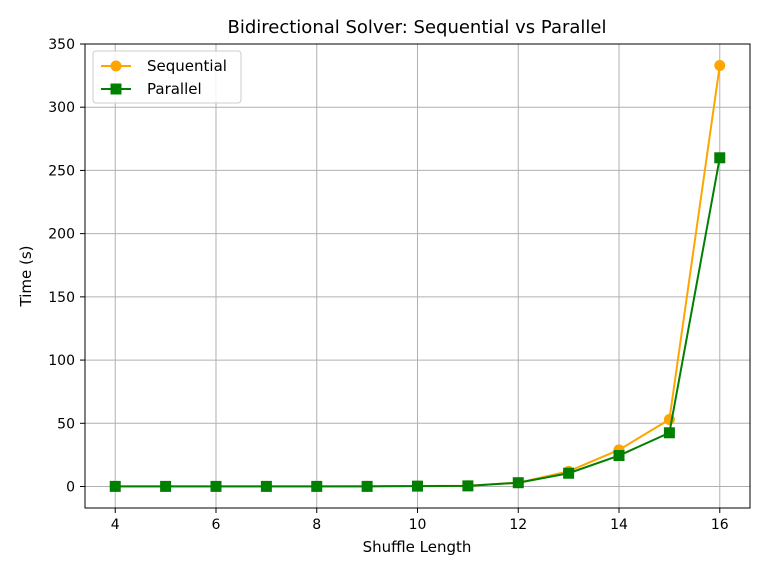 The height and width of the screenshot is (576, 768). Describe the element at coordinates (187, 66) in the screenshot. I see `legend-label-sequential: Sequential` at that location.